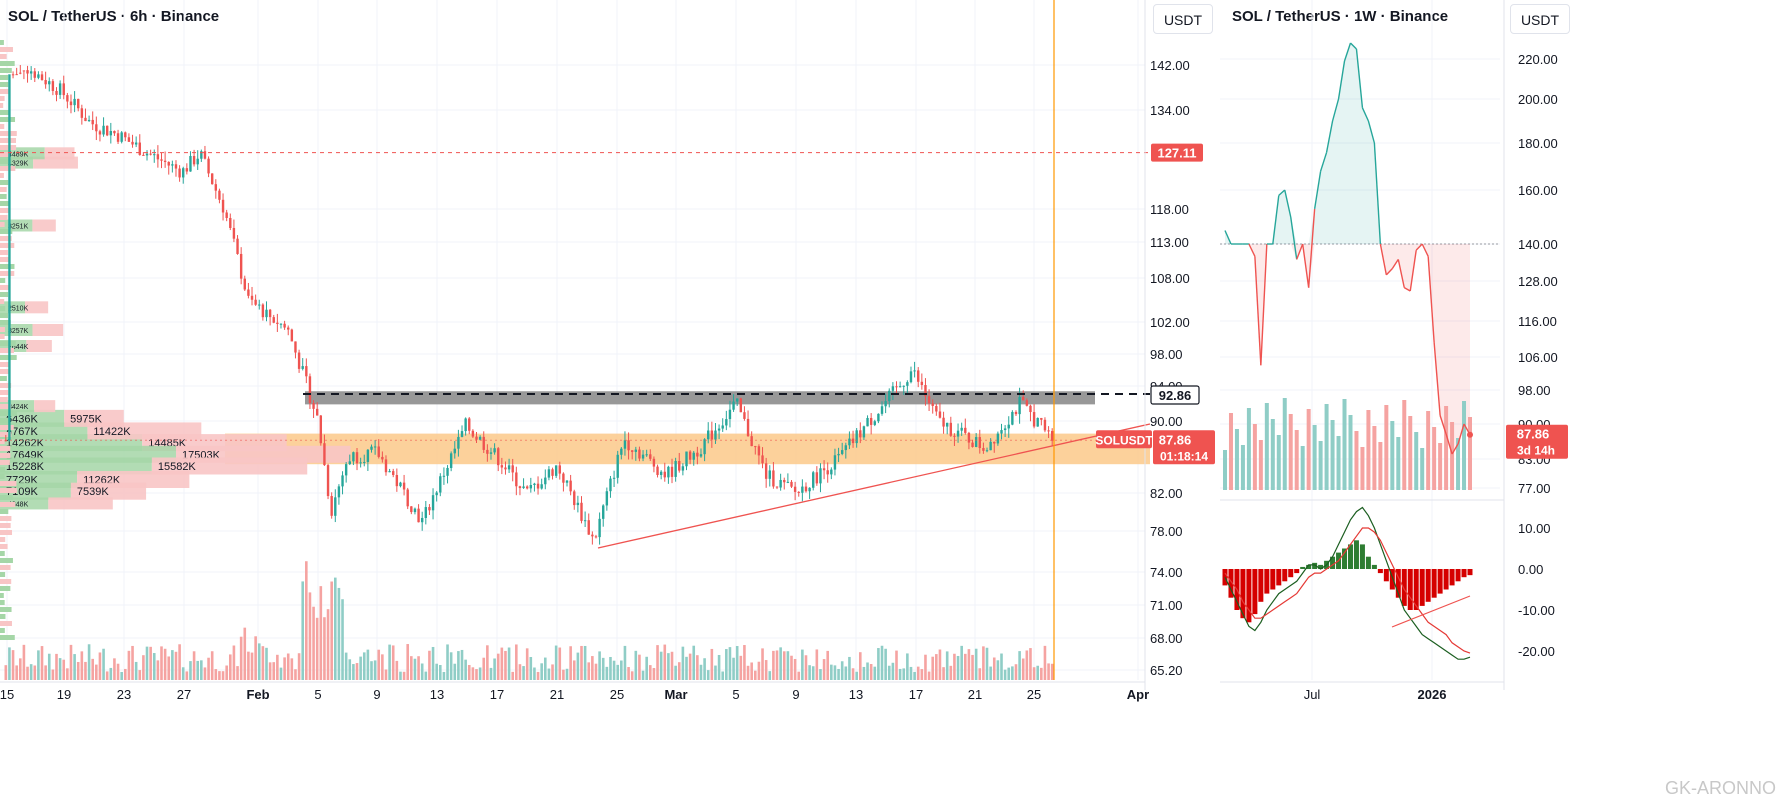 The width and height of the screenshot is (1790, 811). What do you see at coordinates (1540, 19) in the screenshot?
I see `right-currency-button: USDT` at bounding box center [1540, 19].